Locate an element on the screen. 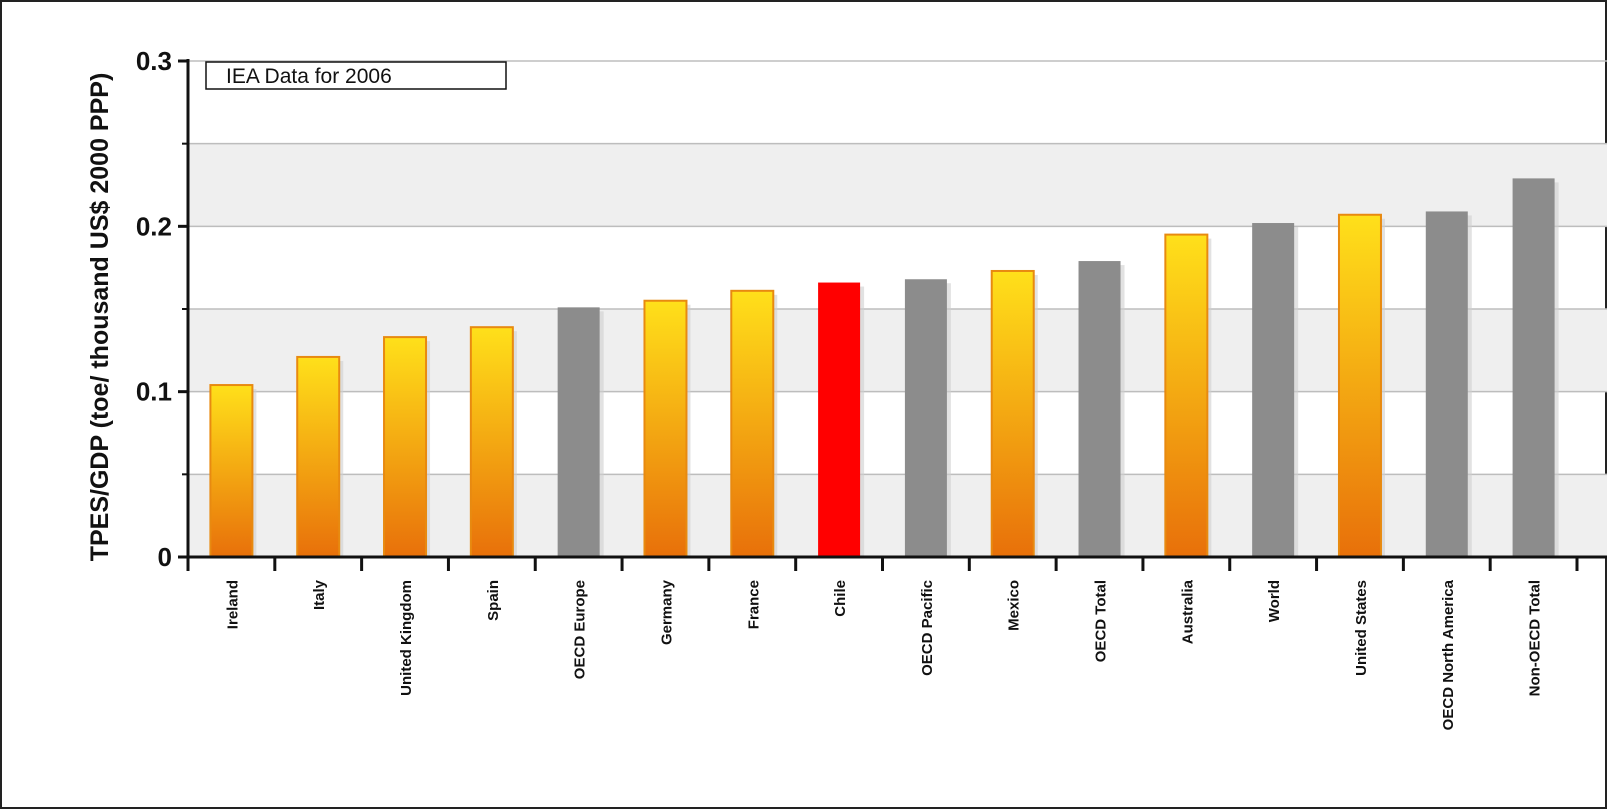 This screenshot has width=1607, height=809. x-tick-label: Mexico is located at coordinates (1014, 605).